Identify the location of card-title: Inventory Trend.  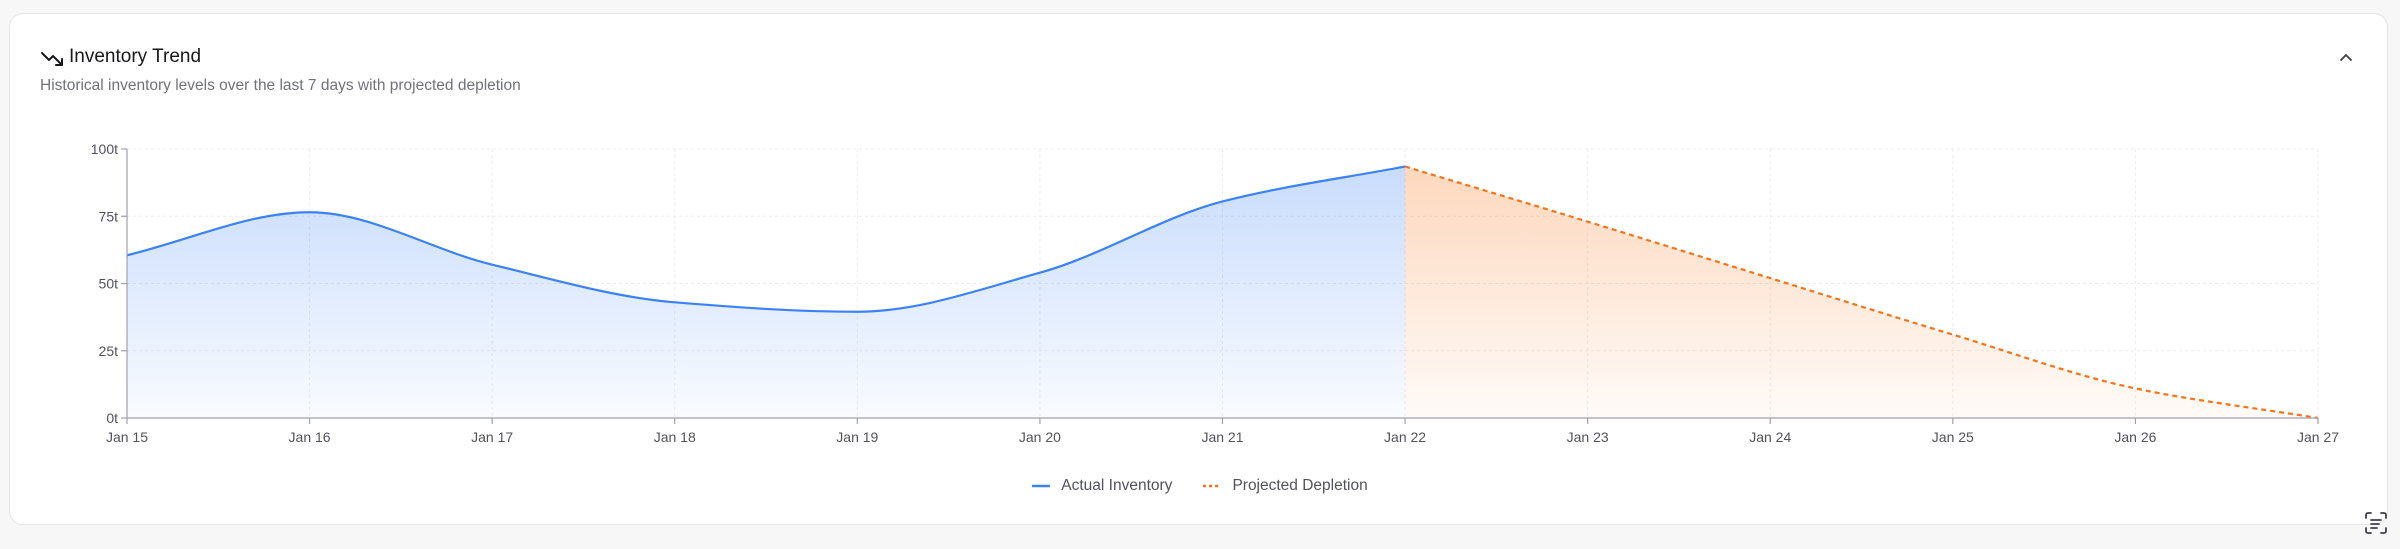
(135, 56).